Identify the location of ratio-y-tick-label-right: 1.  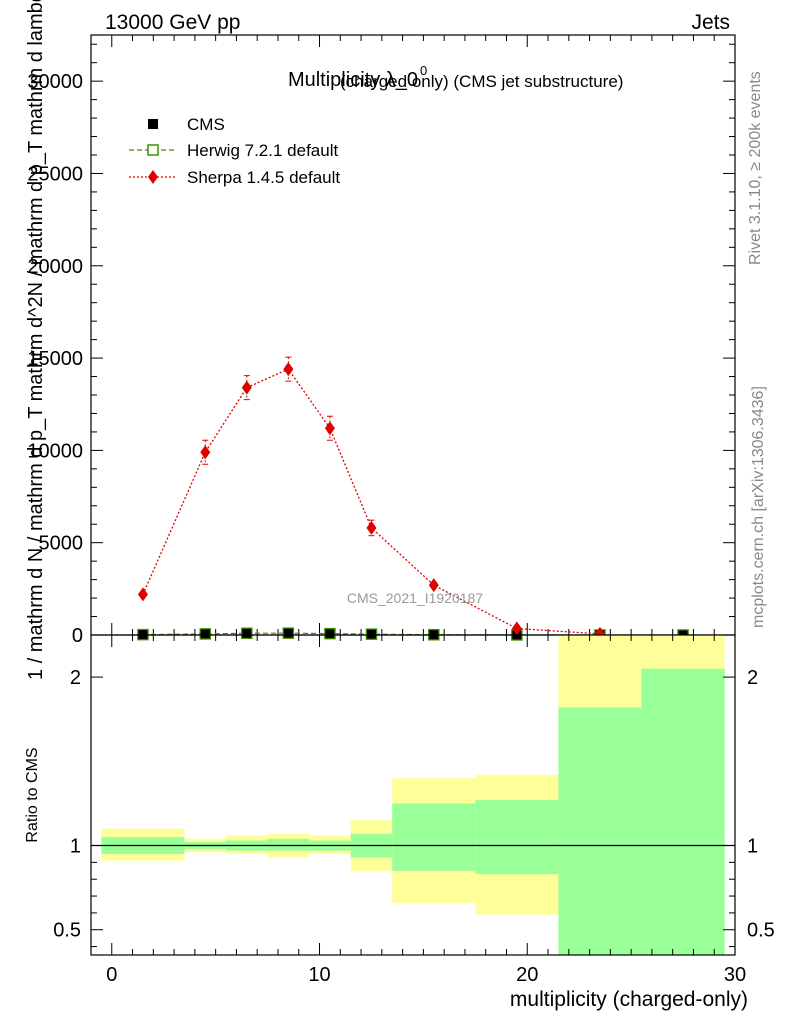
(752, 847).